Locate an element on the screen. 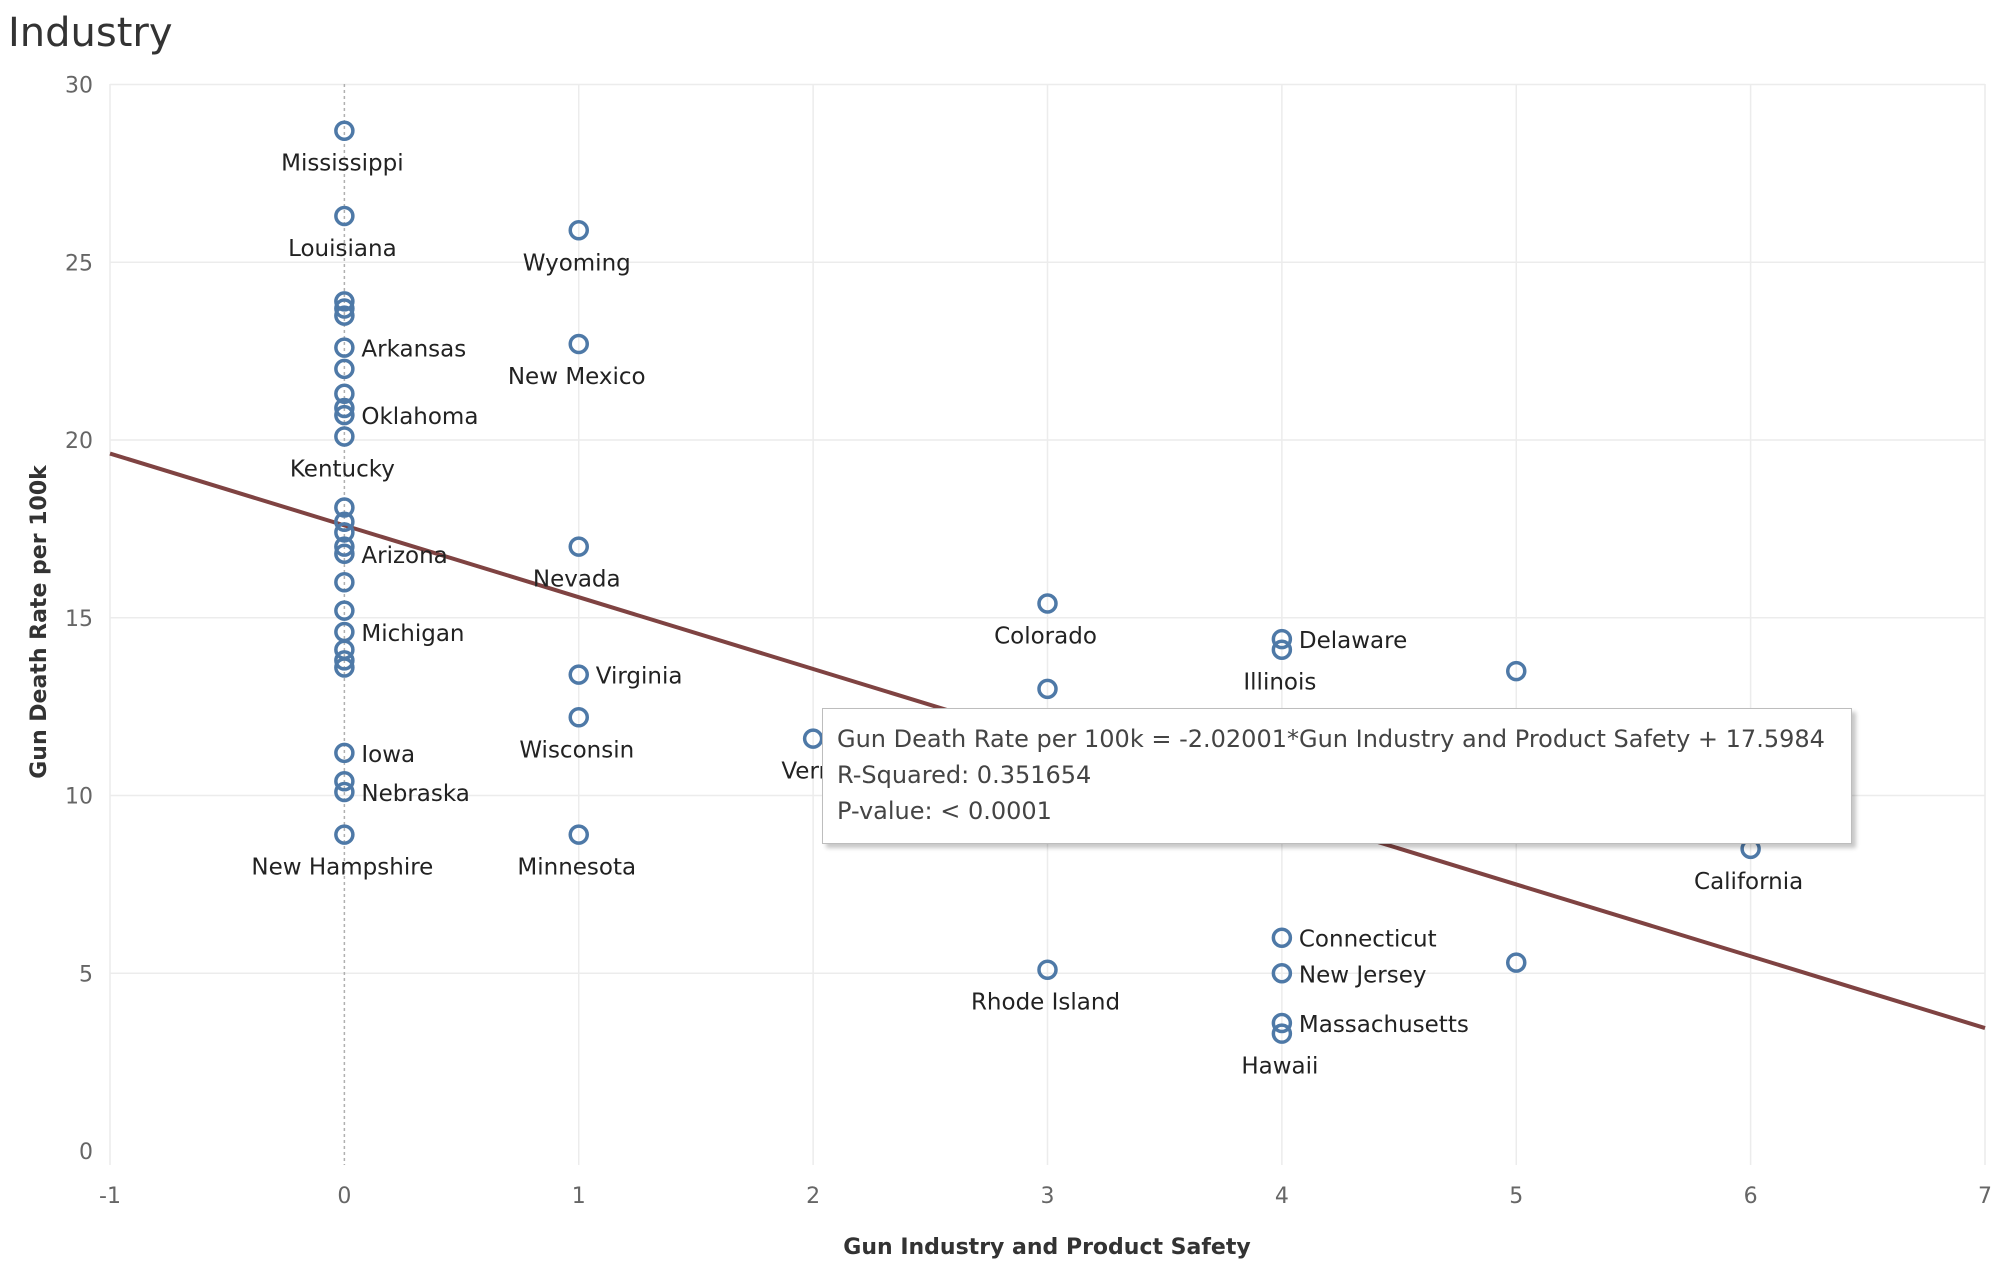 The image size is (2008, 1264). y-tick-label: 5 is located at coordinates (86, 974).